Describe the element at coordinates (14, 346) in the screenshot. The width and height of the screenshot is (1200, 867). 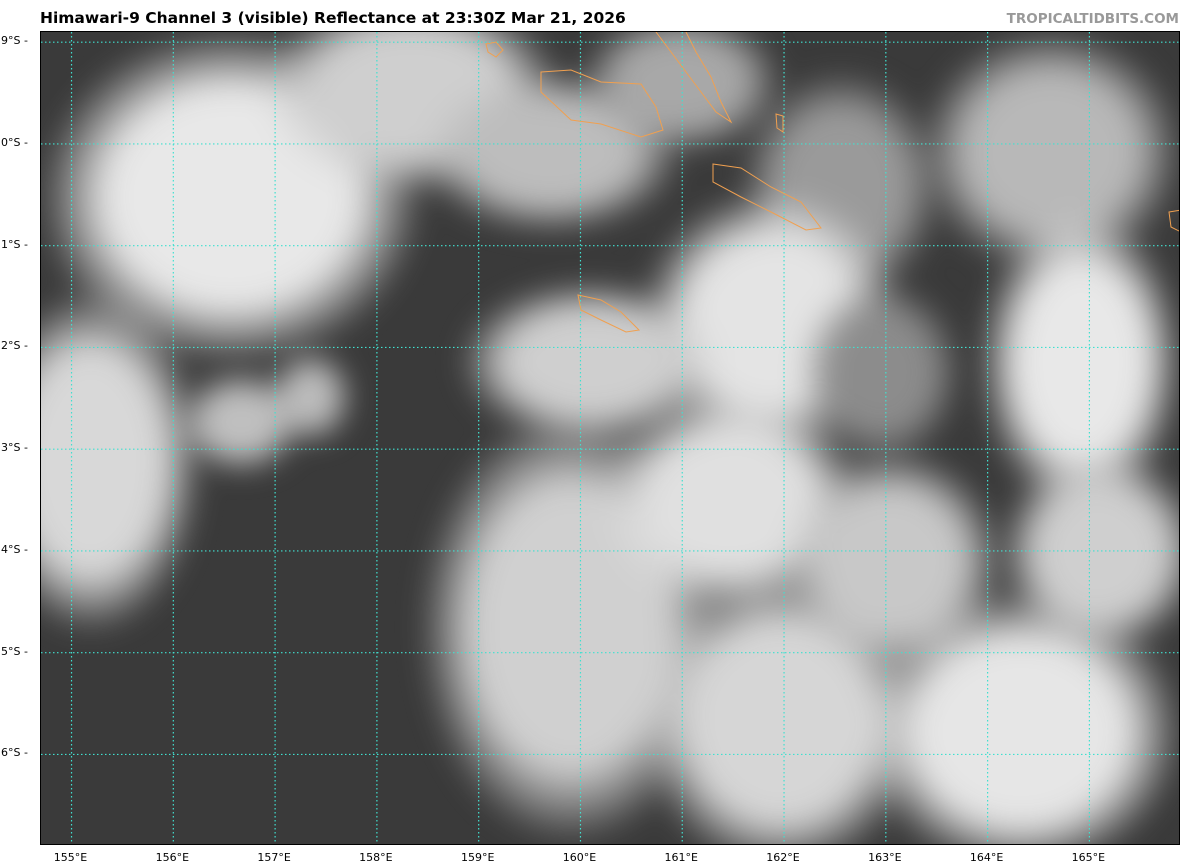
I see `latitude-label: 12°S -` at that location.